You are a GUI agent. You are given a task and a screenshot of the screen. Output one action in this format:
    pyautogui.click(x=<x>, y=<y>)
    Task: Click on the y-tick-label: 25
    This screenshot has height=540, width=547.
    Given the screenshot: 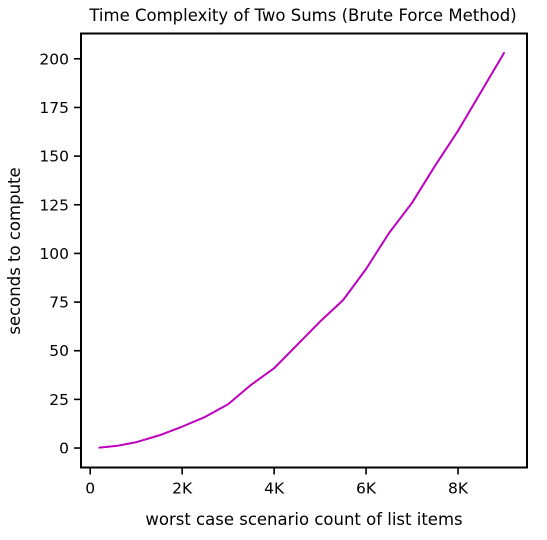 What is the action you would take?
    pyautogui.click(x=59, y=400)
    